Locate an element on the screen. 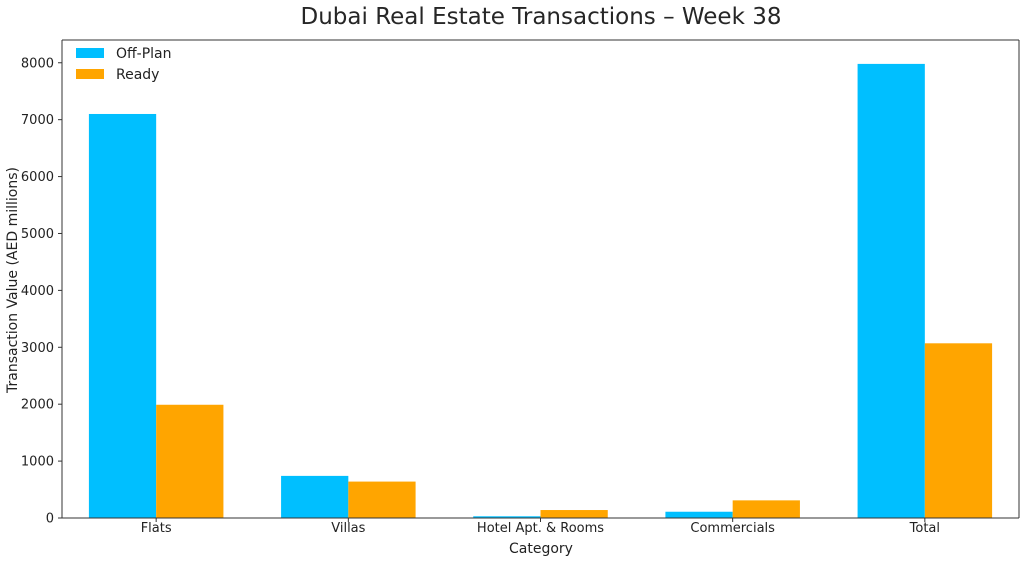 The image size is (1024, 561). x-tick-label: Hotel Apt. & Rooms is located at coordinates (540, 528).